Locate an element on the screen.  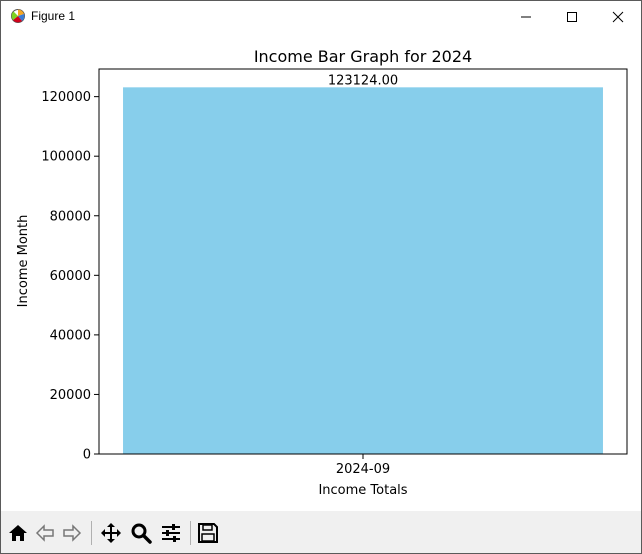
home-button is located at coordinates (18, 533).